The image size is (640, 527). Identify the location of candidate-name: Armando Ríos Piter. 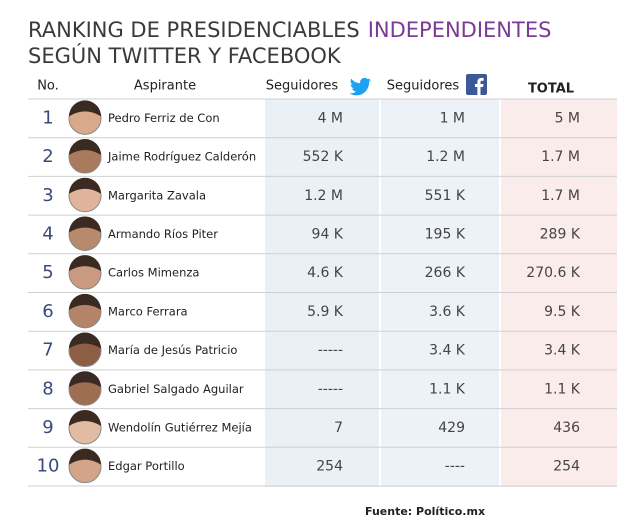
(163, 234).